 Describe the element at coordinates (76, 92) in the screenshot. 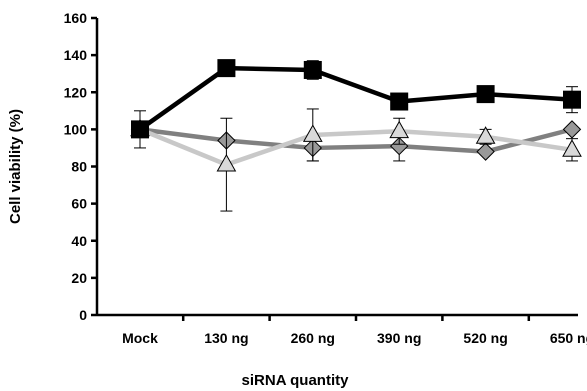

I see `y-tick-label: 120` at that location.